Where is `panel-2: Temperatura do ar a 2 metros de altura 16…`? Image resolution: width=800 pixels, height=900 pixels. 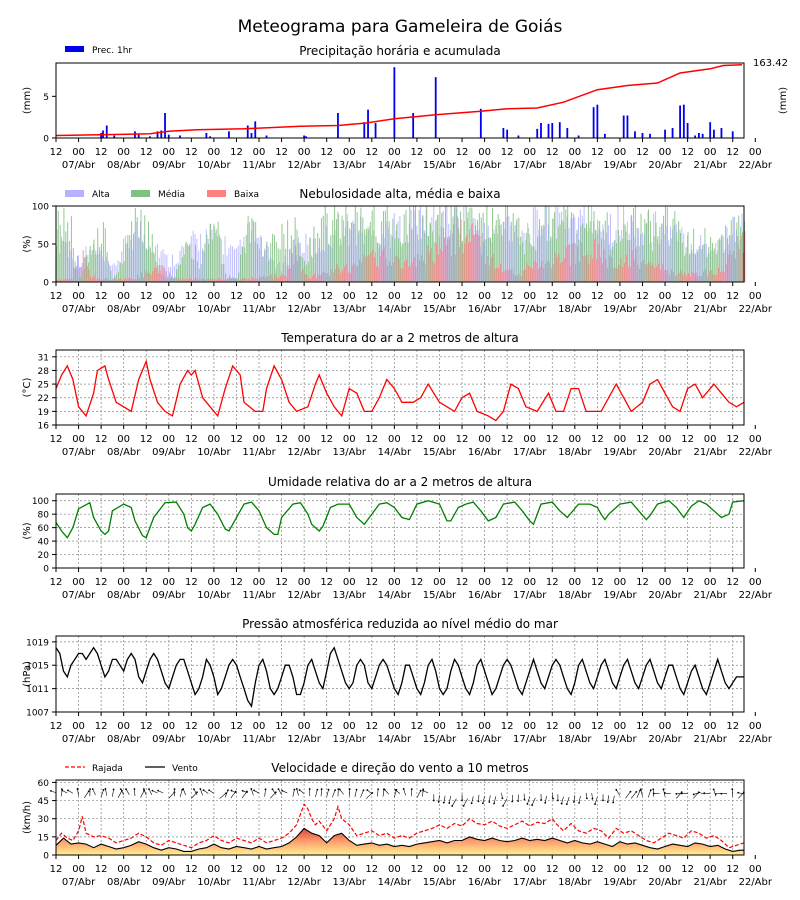 panel-2: Temperatura do ar a 2 metros de altura 16… is located at coordinates (397, 394).